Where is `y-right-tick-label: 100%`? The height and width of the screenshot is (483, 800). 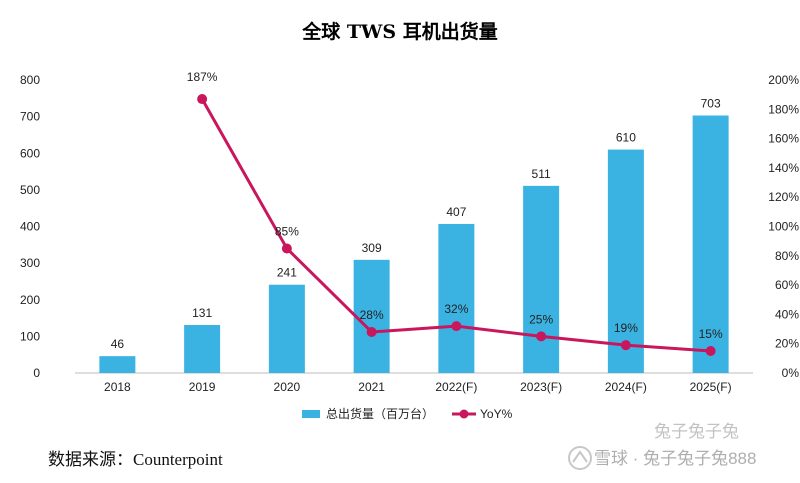 y-right-tick-label: 100% is located at coordinates (783, 227).